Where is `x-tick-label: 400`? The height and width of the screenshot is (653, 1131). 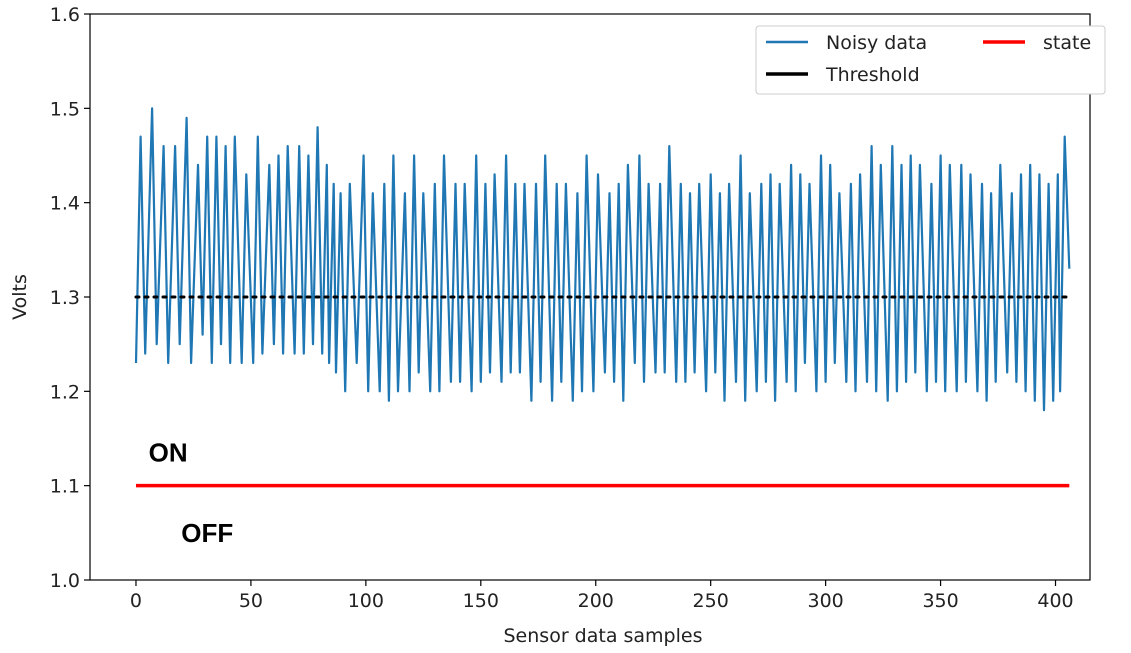
x-tick-label: 400 is located at coordinates (1055, 601).